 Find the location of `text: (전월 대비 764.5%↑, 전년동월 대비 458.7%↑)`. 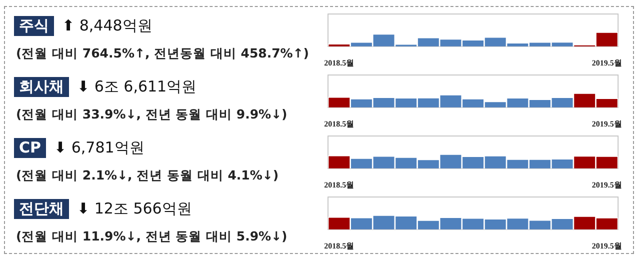

text: (전월 대비 764.5%↑, 전년동월 대비 458.7%↑) is located at coordinates (163, 52).